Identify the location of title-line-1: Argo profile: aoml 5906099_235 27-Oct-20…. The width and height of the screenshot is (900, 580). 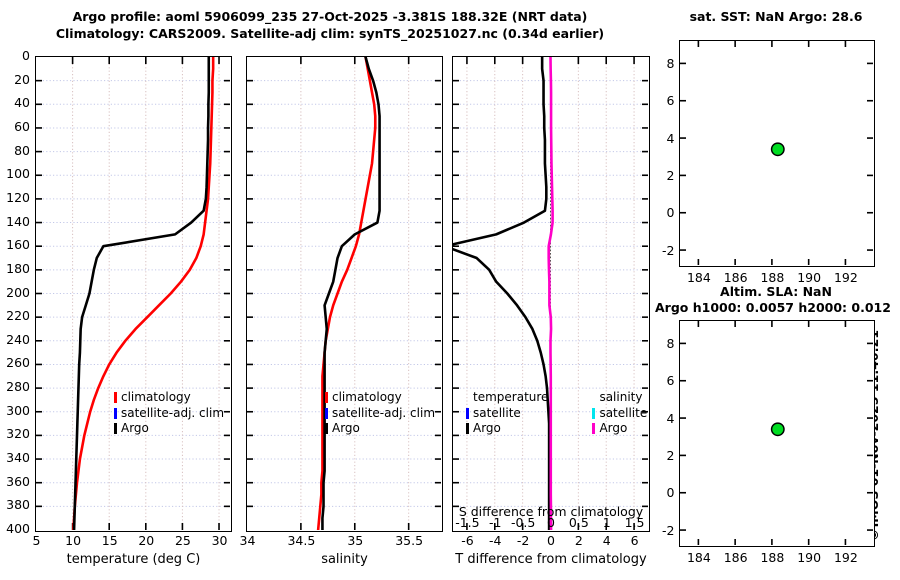
(330, 16).